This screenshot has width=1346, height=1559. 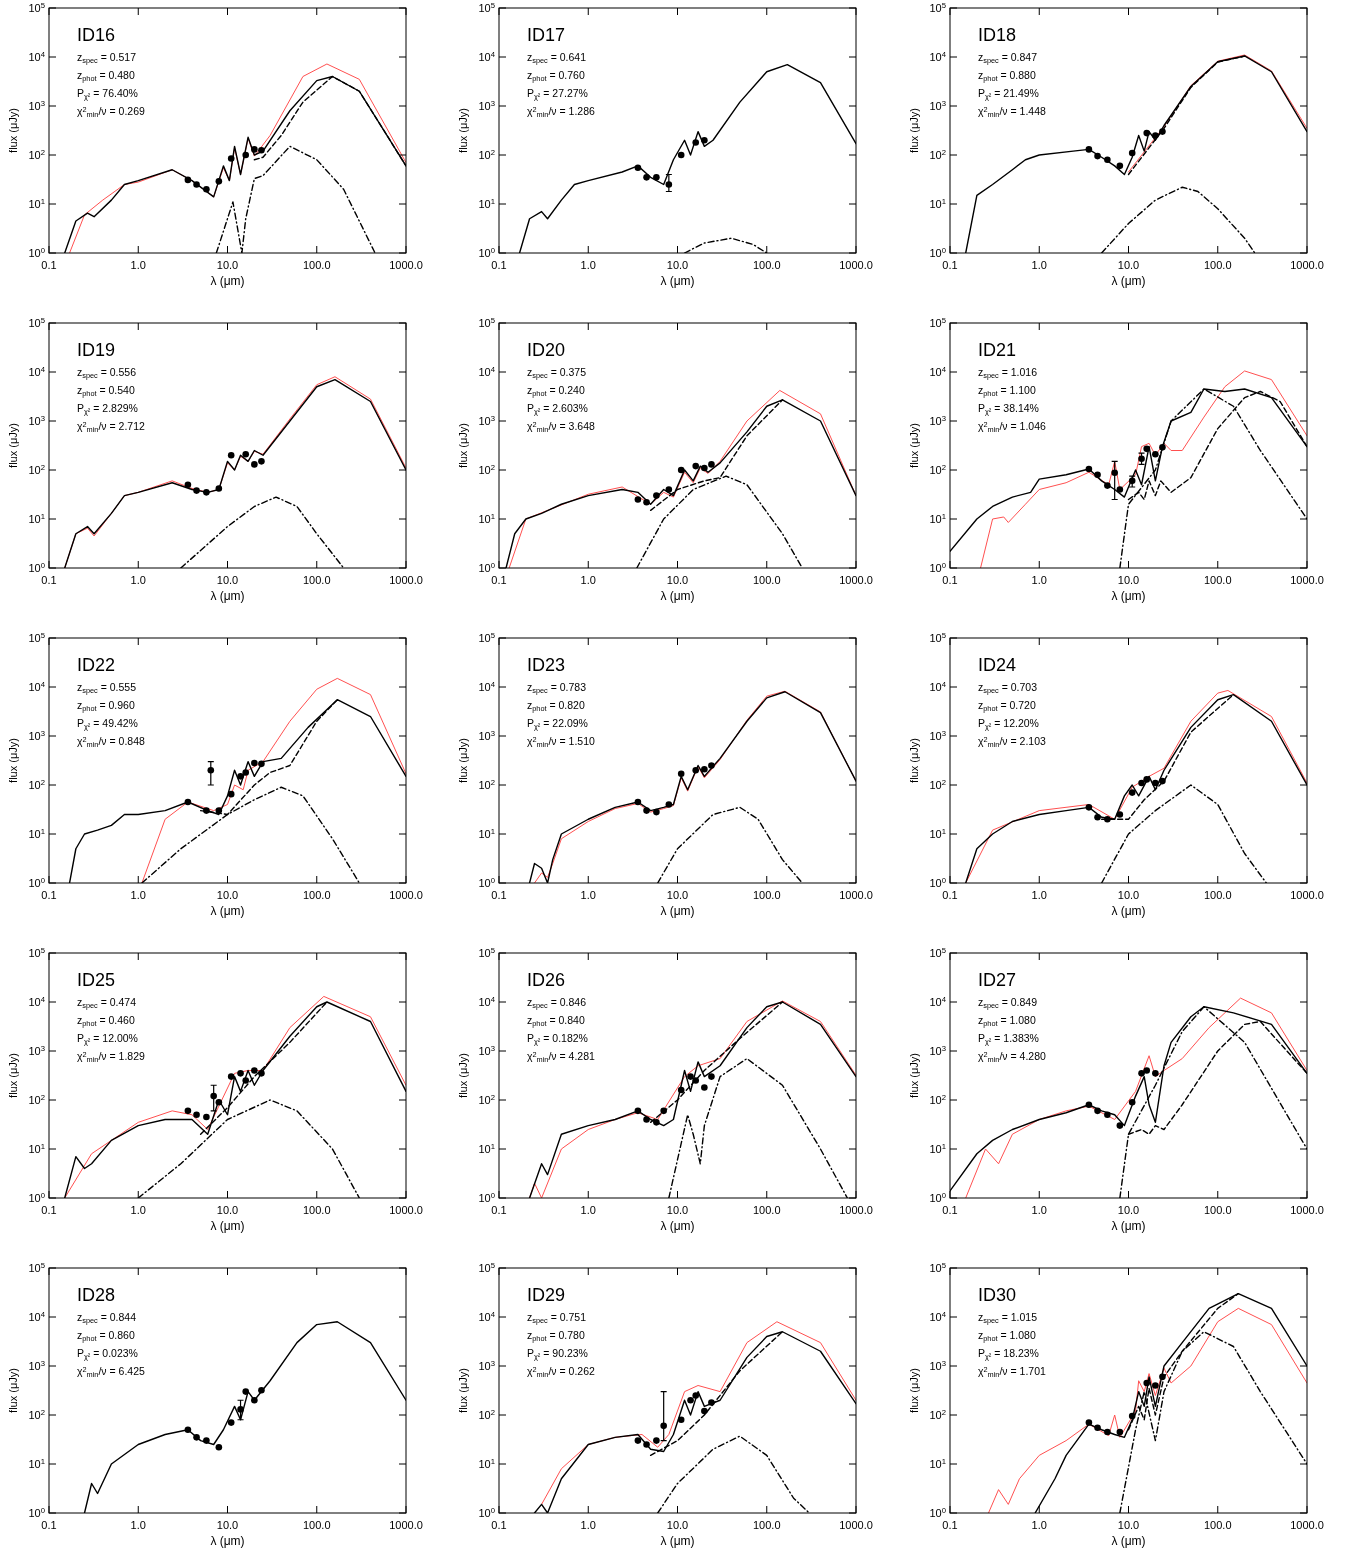 What do you see at coordinates (914, 1390) in the screenshot?
I see `y-axis-title: flux (μJy)` at bounding box center [914, 1390].